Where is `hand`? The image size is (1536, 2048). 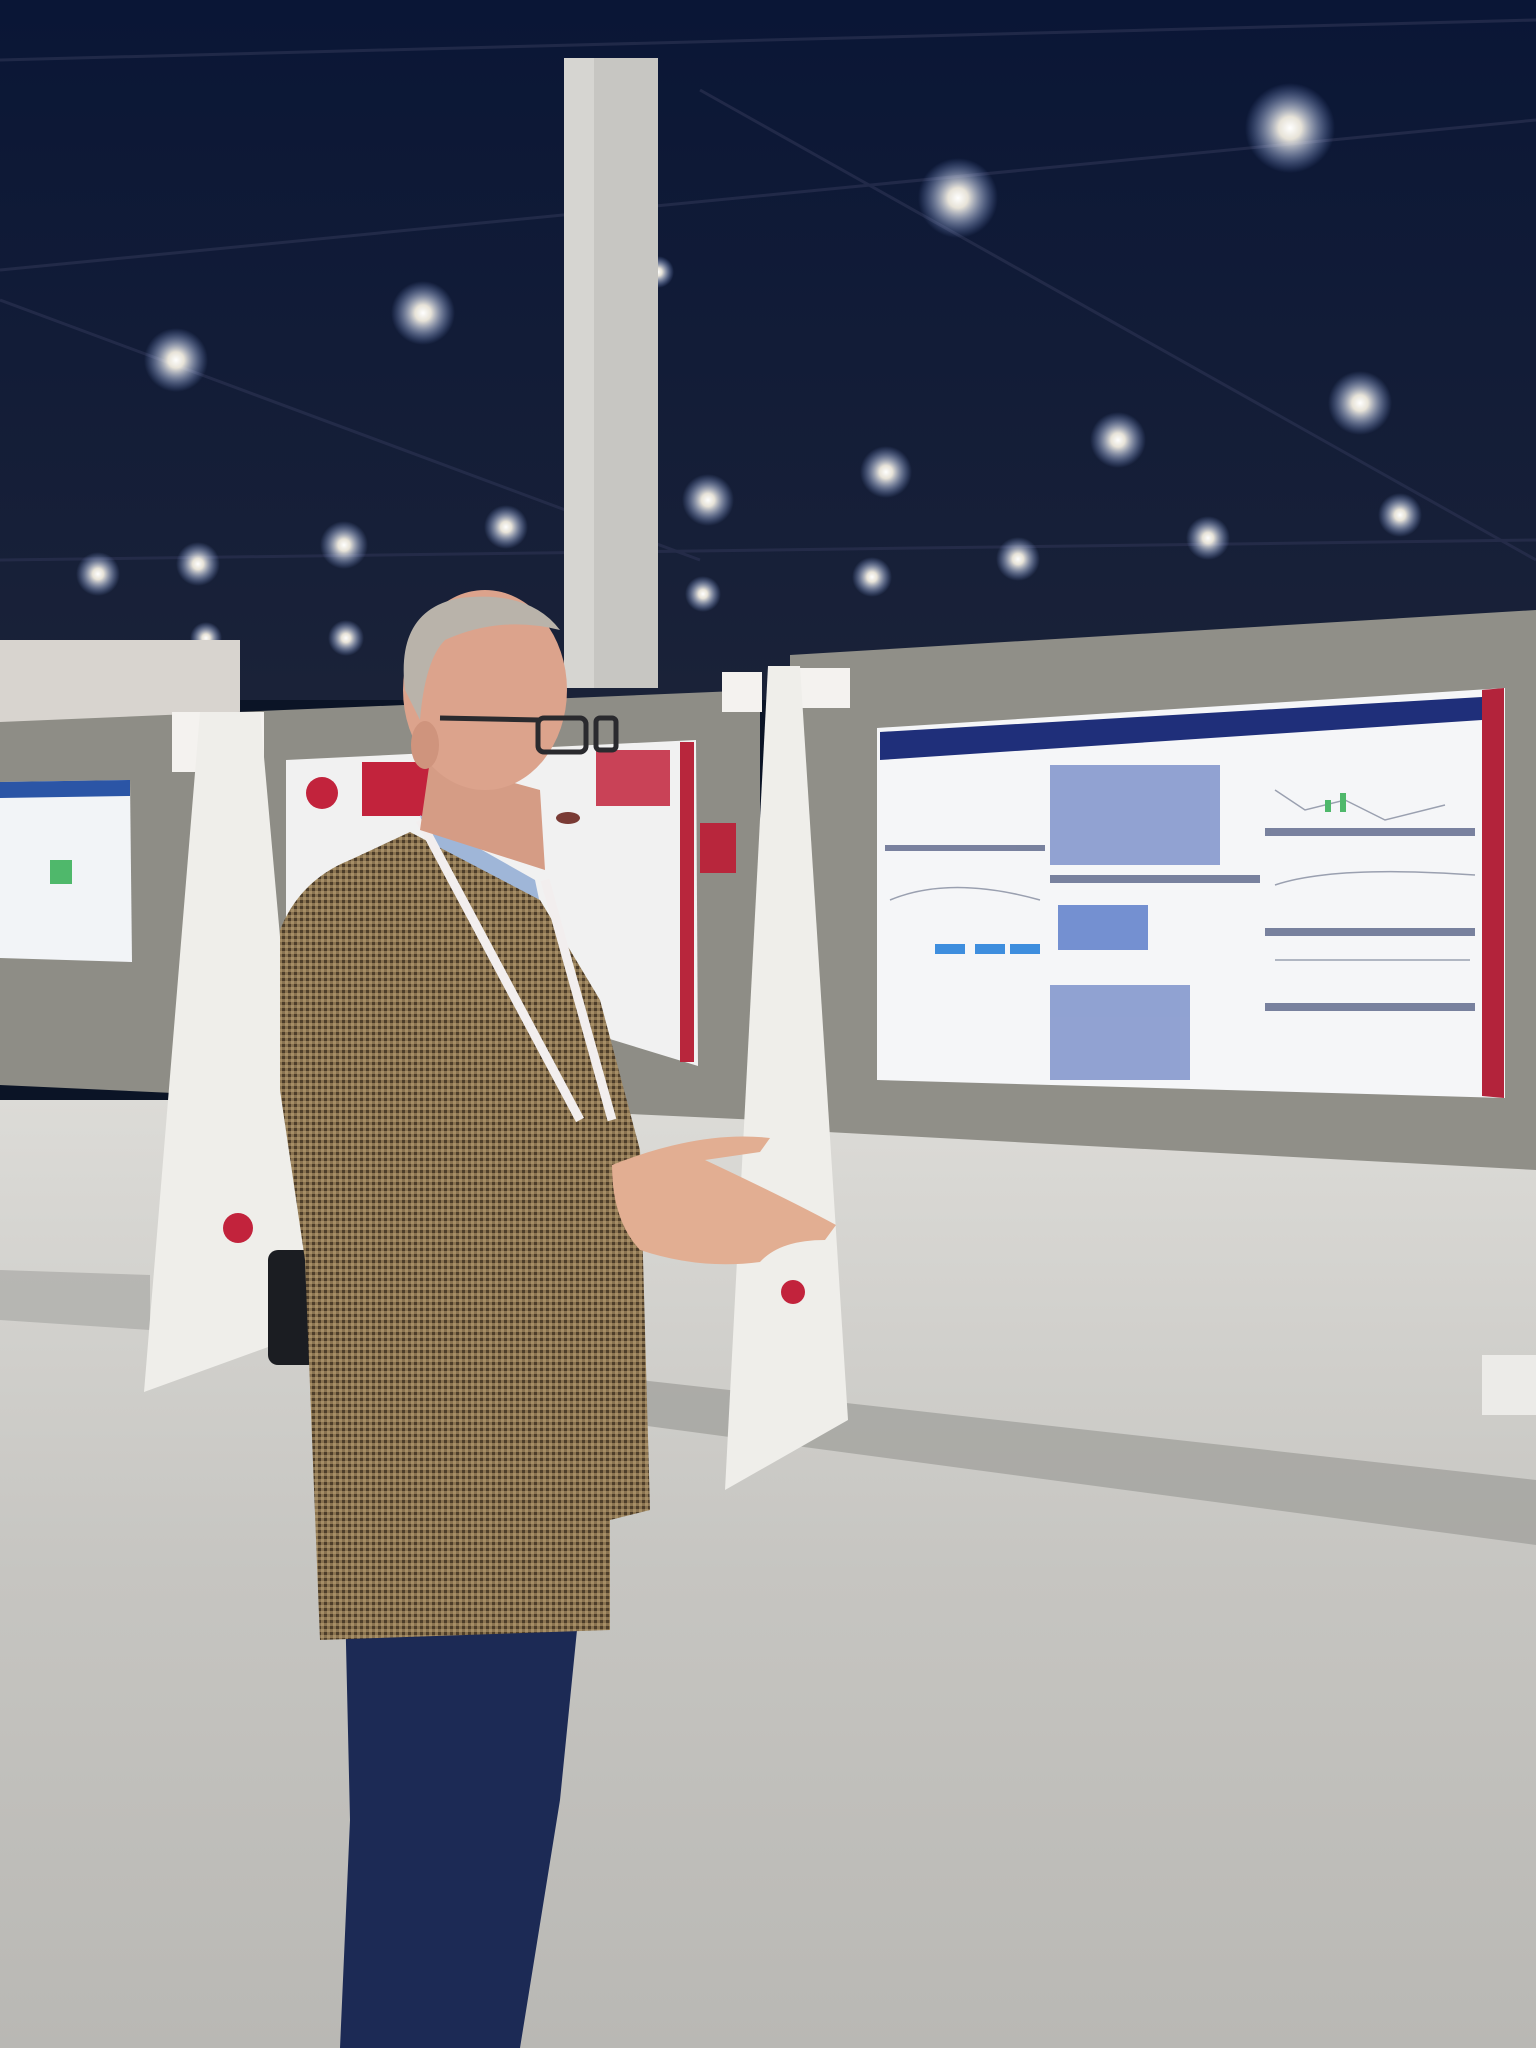
hand is located at coordinates (724, 1200).